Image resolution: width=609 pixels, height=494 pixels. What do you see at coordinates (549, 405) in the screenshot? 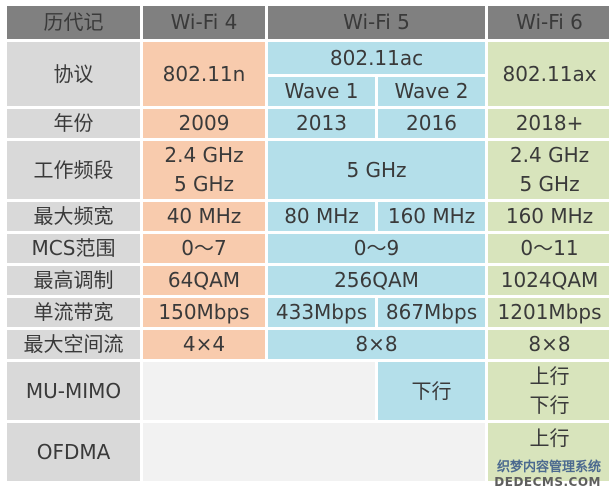
I see `mumimo-wifi6-line2: 下行` at bounding box center [549, 405].